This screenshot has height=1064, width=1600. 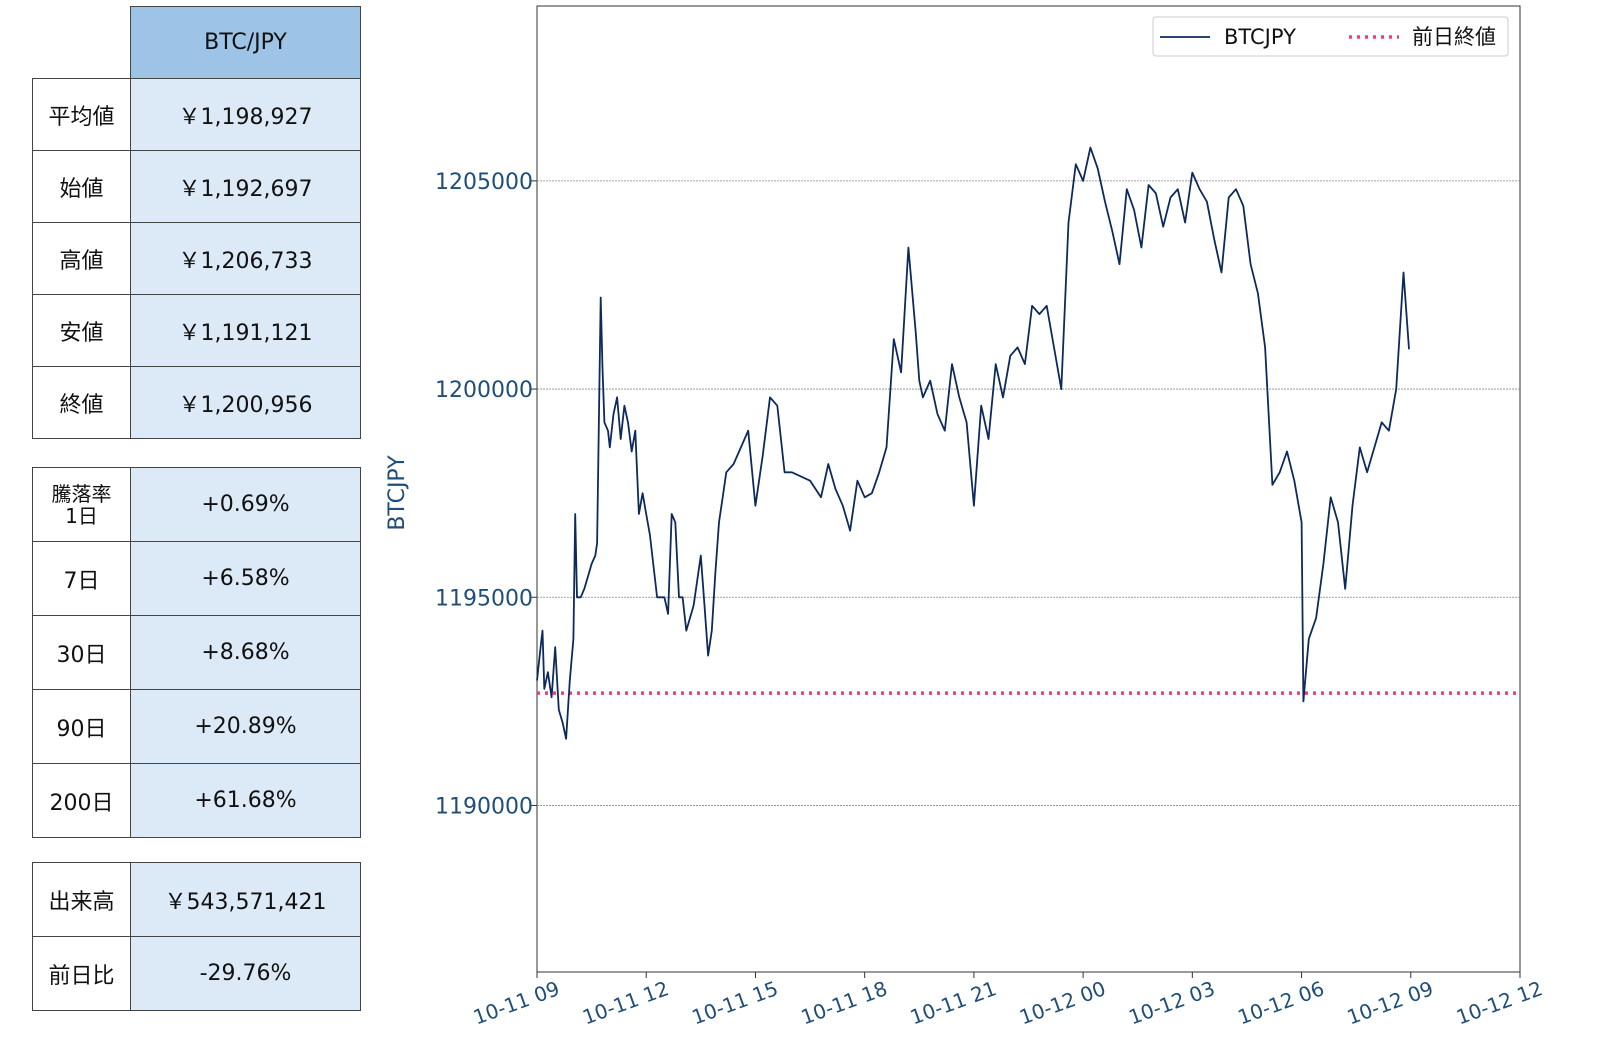 I want to click on x-tick-label: 10-12 00, so click(x=1062, y=1002).